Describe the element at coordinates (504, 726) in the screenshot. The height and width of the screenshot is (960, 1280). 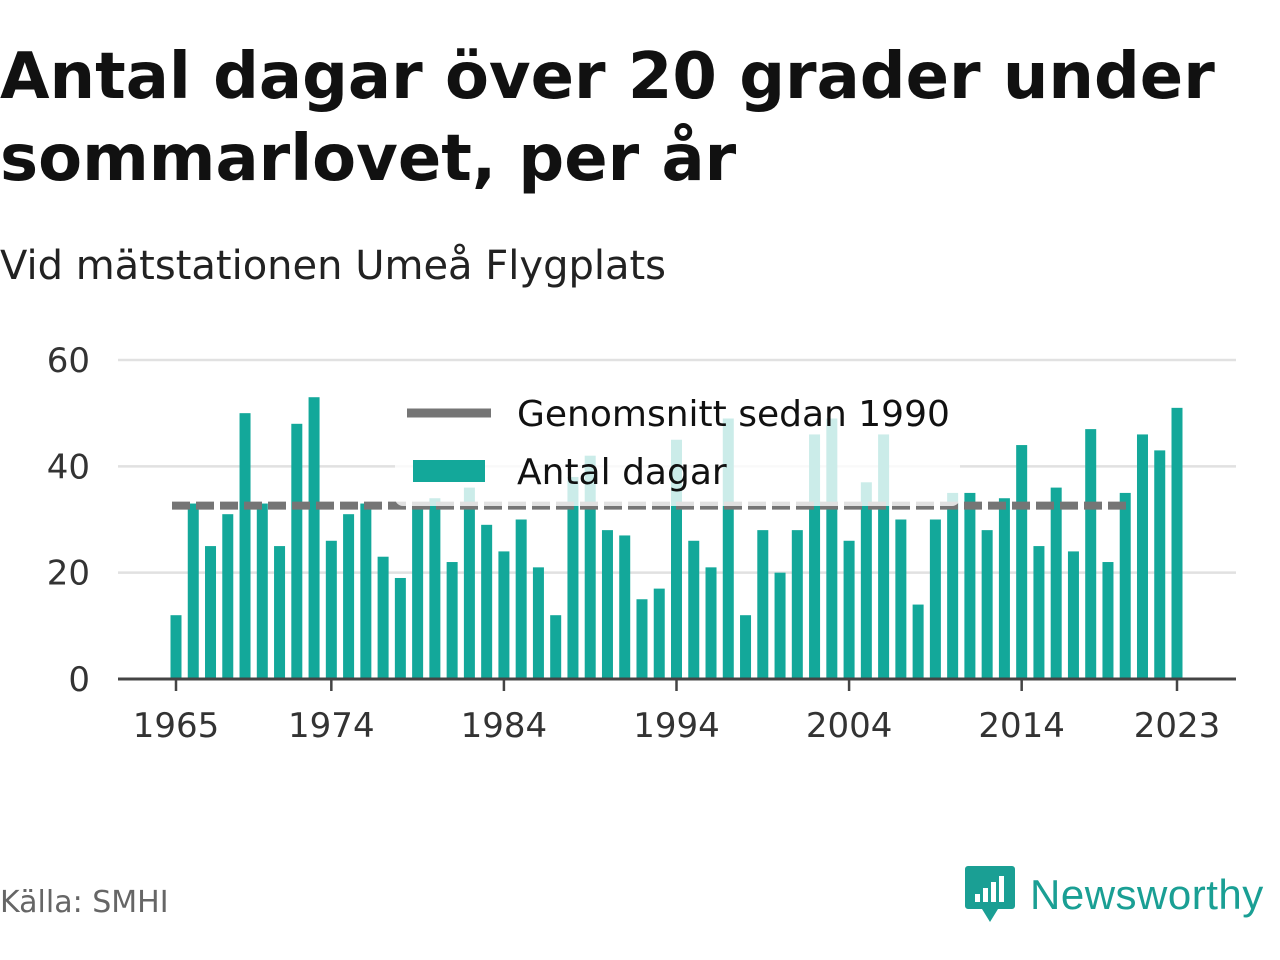
I see `x-tick-label: 1984` at that location.